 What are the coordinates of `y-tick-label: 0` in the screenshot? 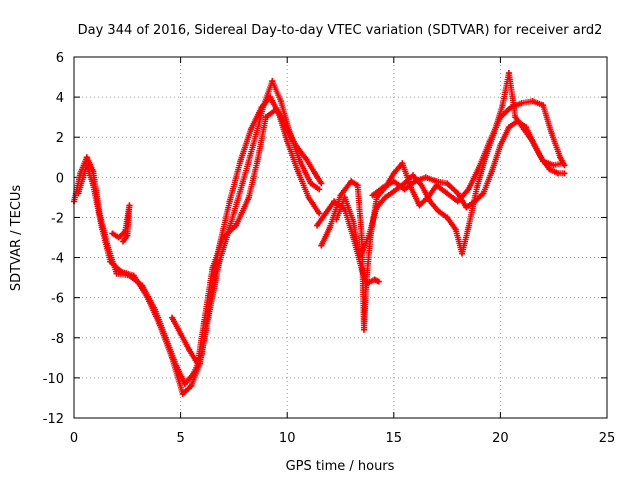 It's located at (60, 178).